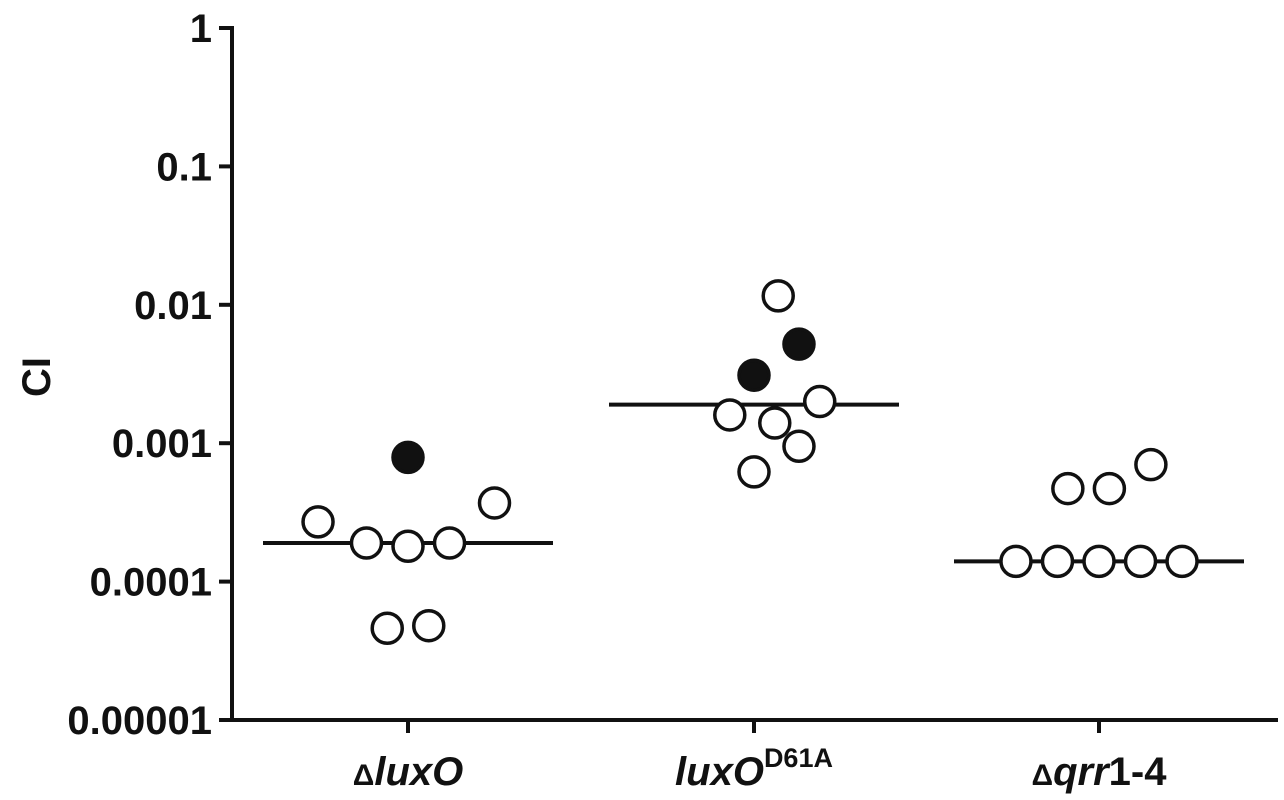  I want to click on y-tick-label: 0.00001, so click(139, 721).